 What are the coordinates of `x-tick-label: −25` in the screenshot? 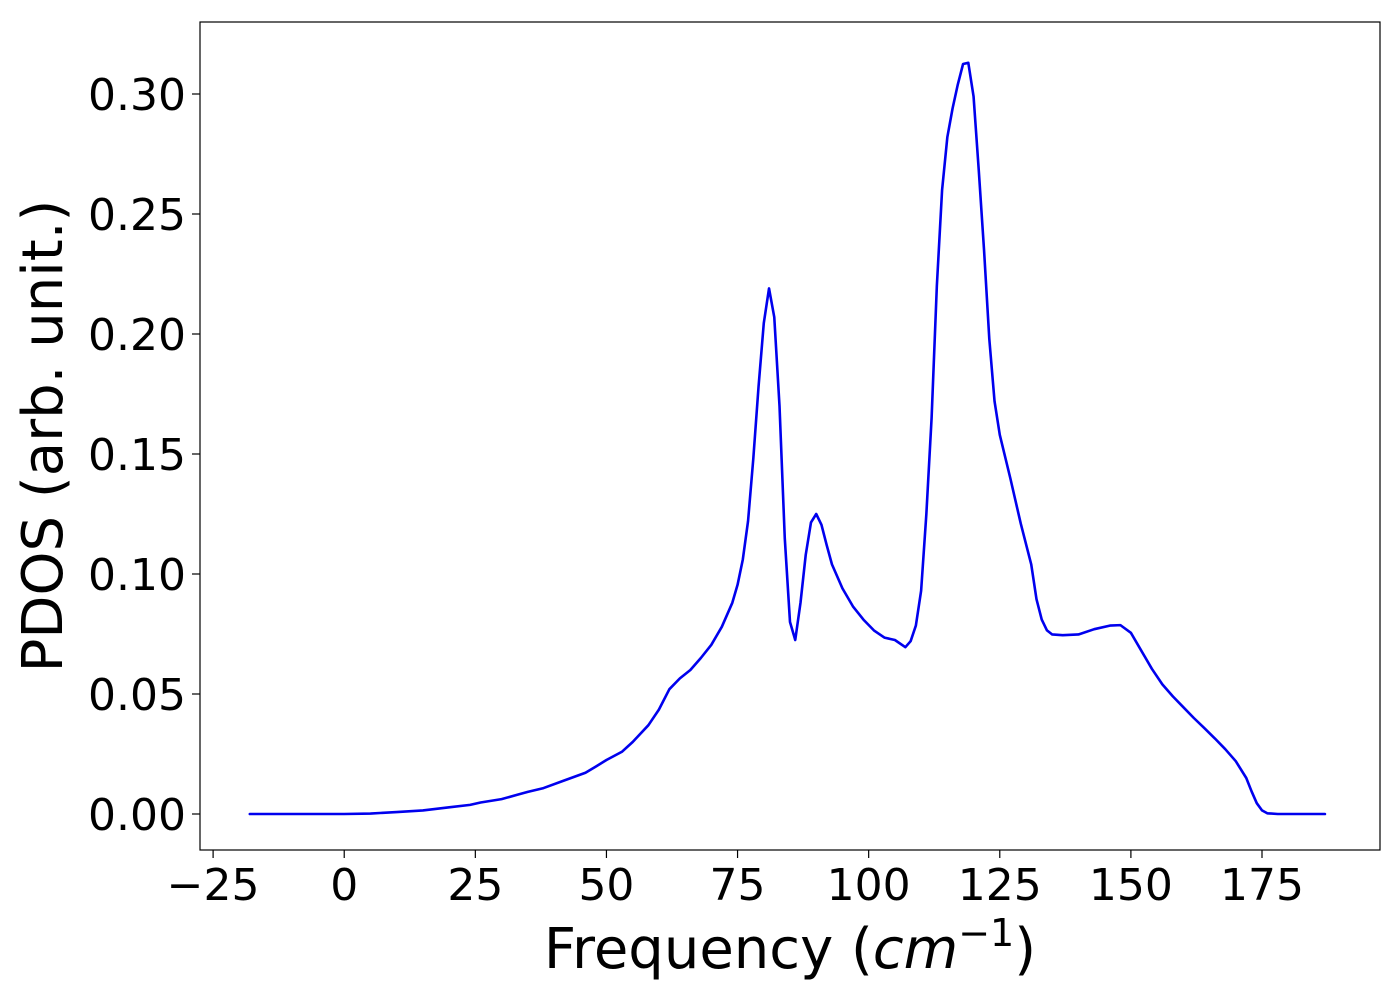 It's located at (213, 885).